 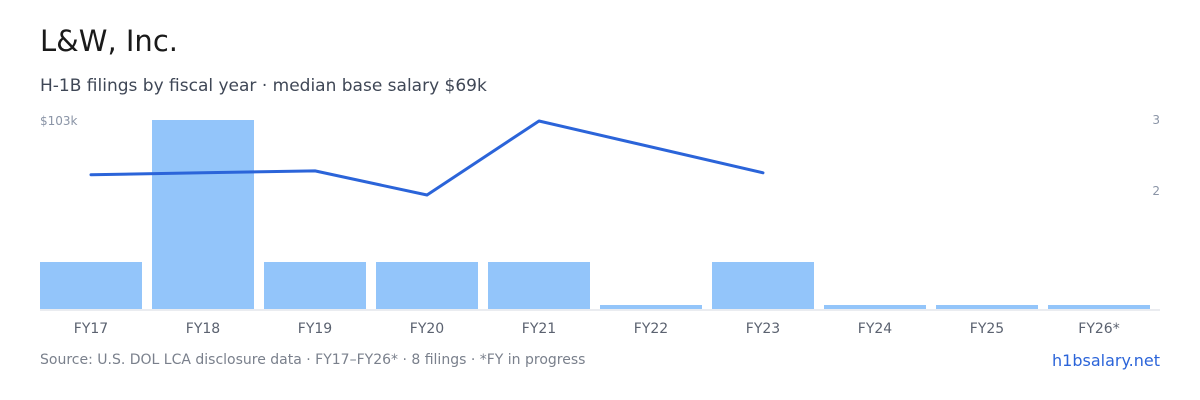 What do you see at coordinates (875, 307) in the screenshot?
I see `bar-fy24` at bounding box center [875, 307].